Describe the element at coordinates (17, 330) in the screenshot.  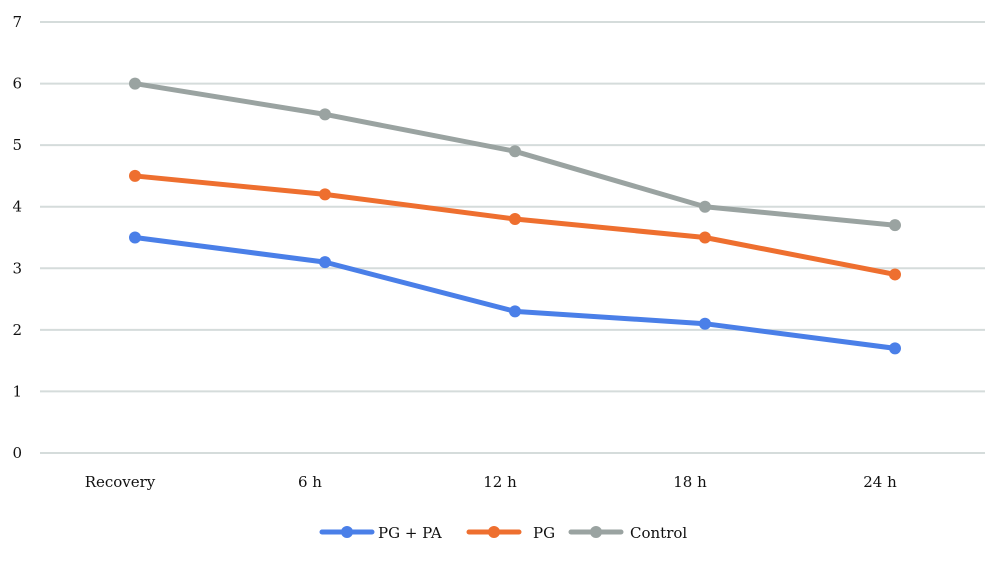
I see `y-tick-label: 2` at that location.